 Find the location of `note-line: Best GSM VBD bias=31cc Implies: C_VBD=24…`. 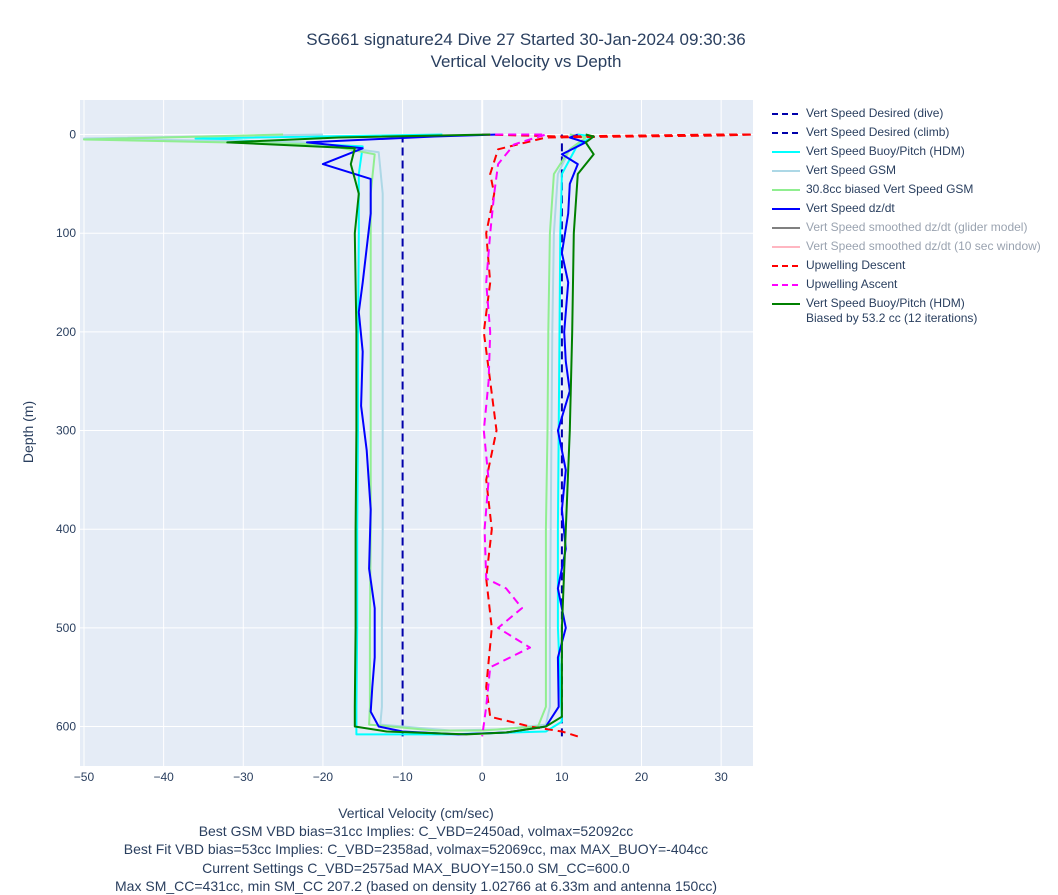

note-line: Best GSM VBD bias=31cc Implies: C_VBD=24… is located at coordinates (416, 831).